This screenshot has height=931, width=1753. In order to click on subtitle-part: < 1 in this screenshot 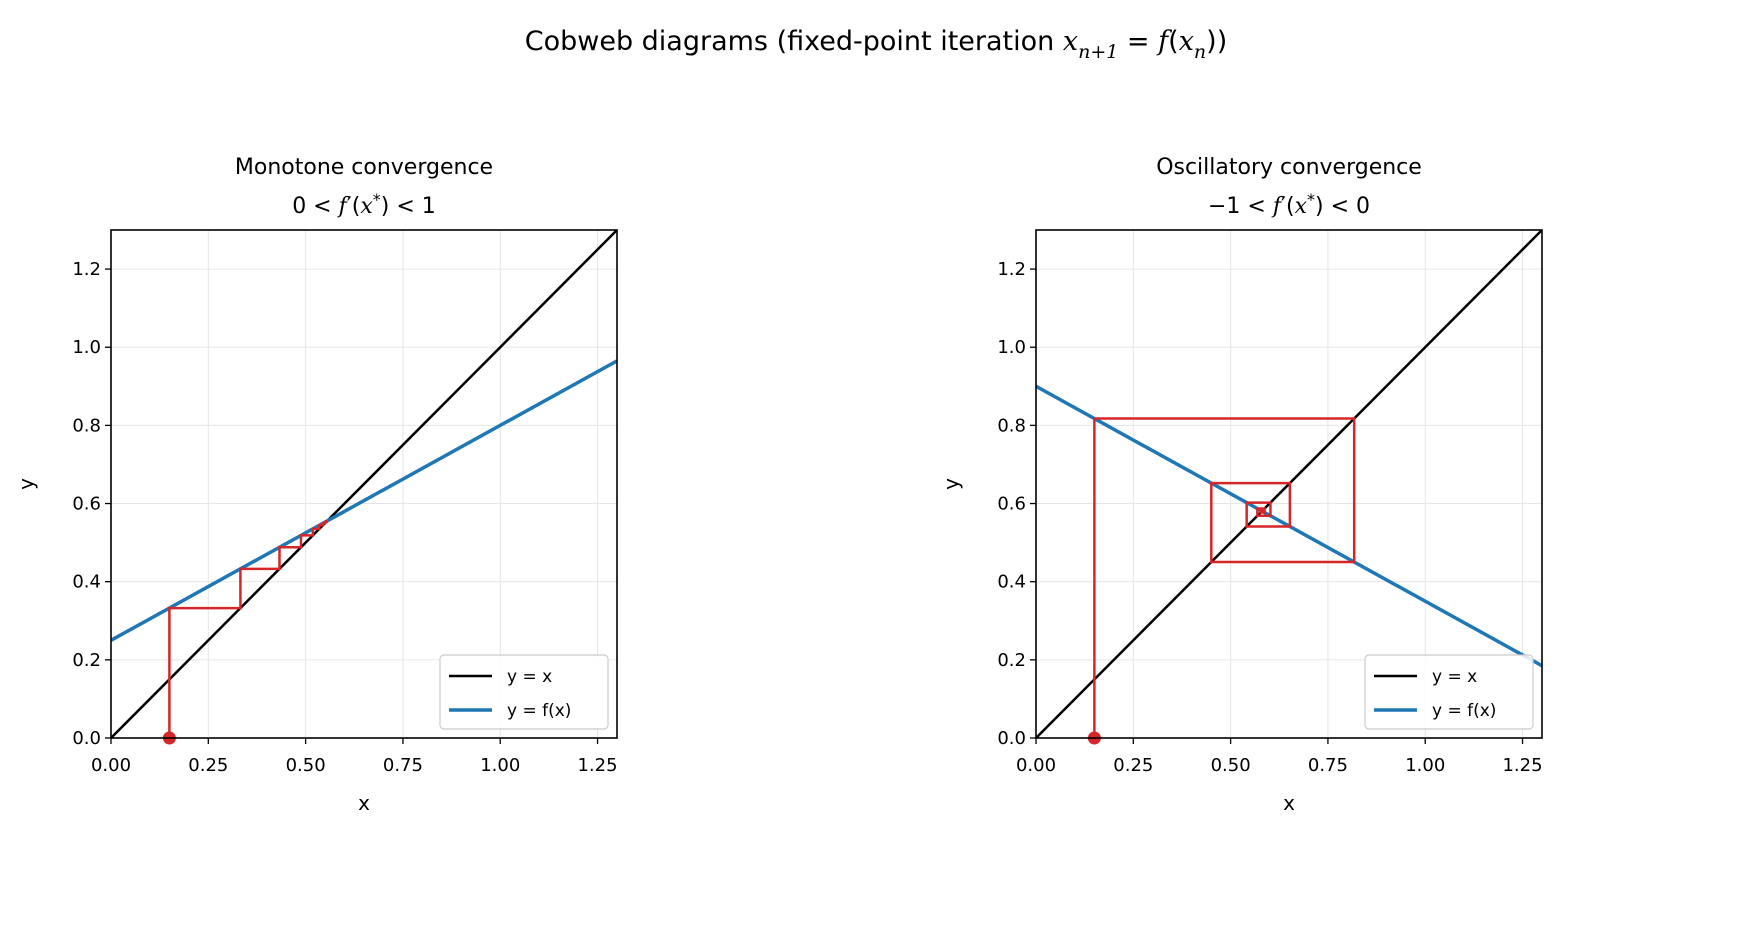, I will do `click(412, 206)`.